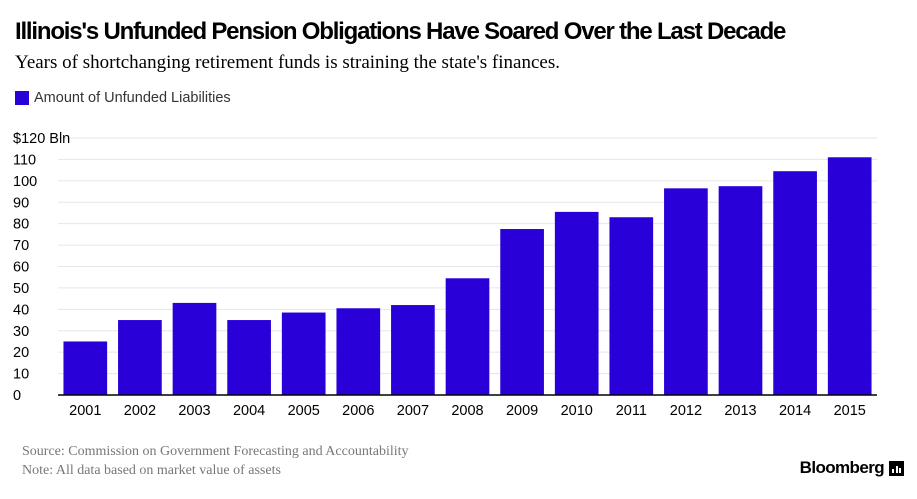 The width and height of the screenshot is (917, 499). What do you see at coordinates (740, 411) in the screenshot?
I see `x-tick-label: 2013` at bounding box center [740, 411].